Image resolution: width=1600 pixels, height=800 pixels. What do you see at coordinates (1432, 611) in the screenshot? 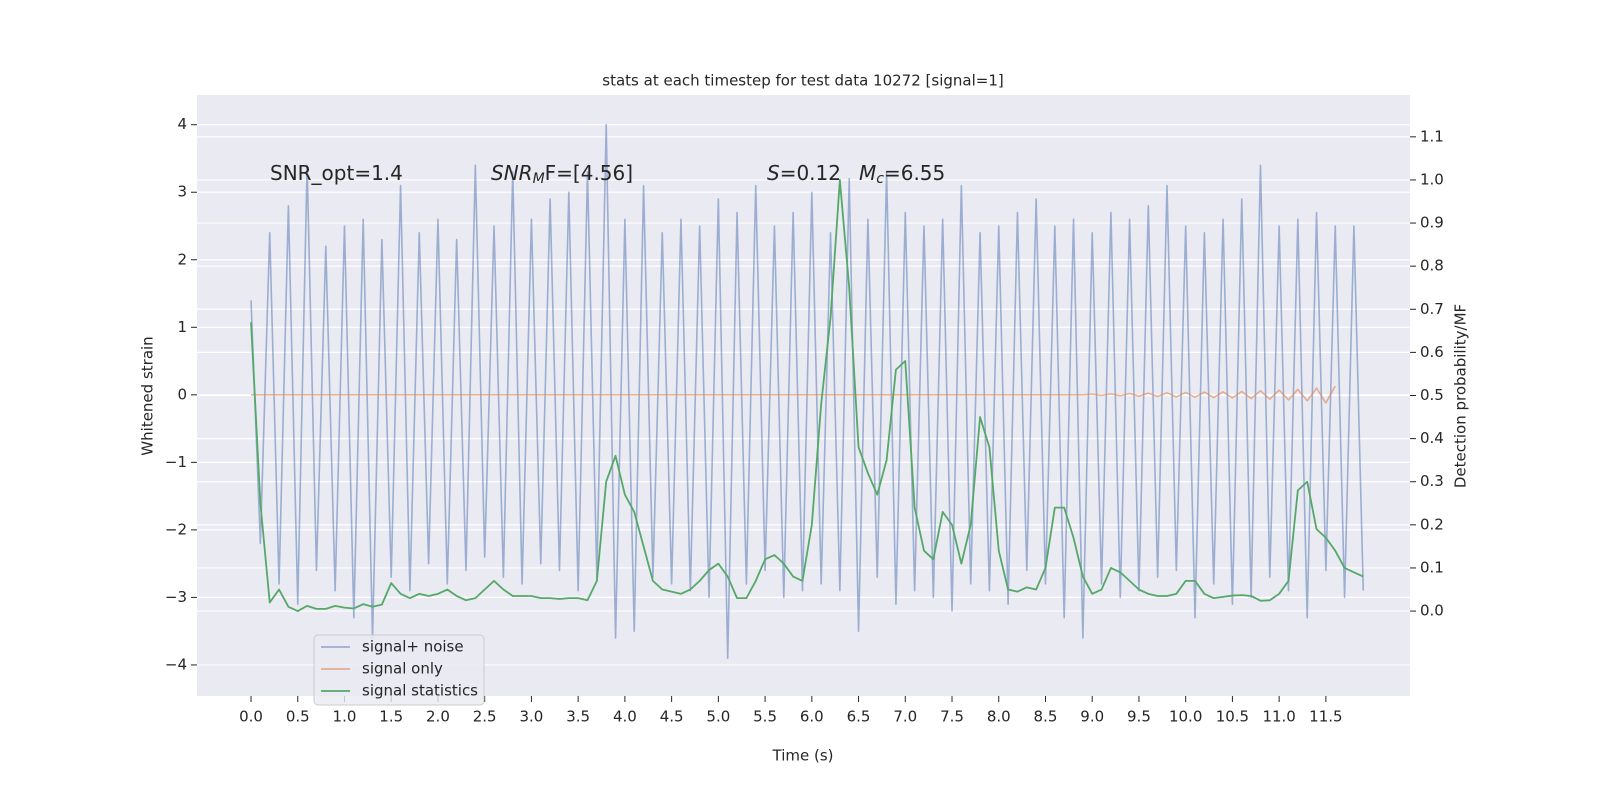
I see `y2-tick-label: 0.0` at bounding box center [1432, 611].